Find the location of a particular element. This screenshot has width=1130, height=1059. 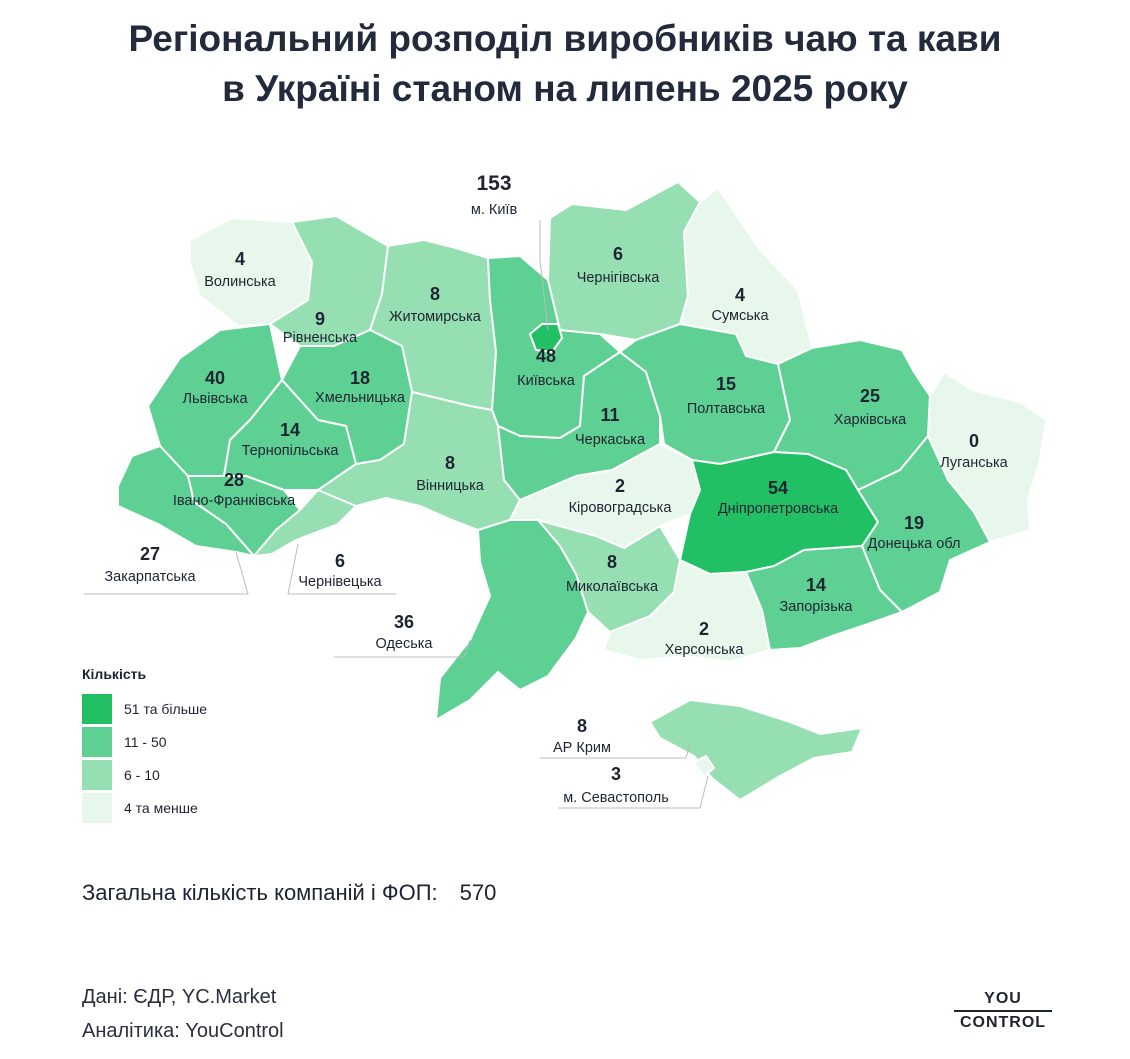

region-value-cherkasy: 11 is located at coordinates (609, 415).